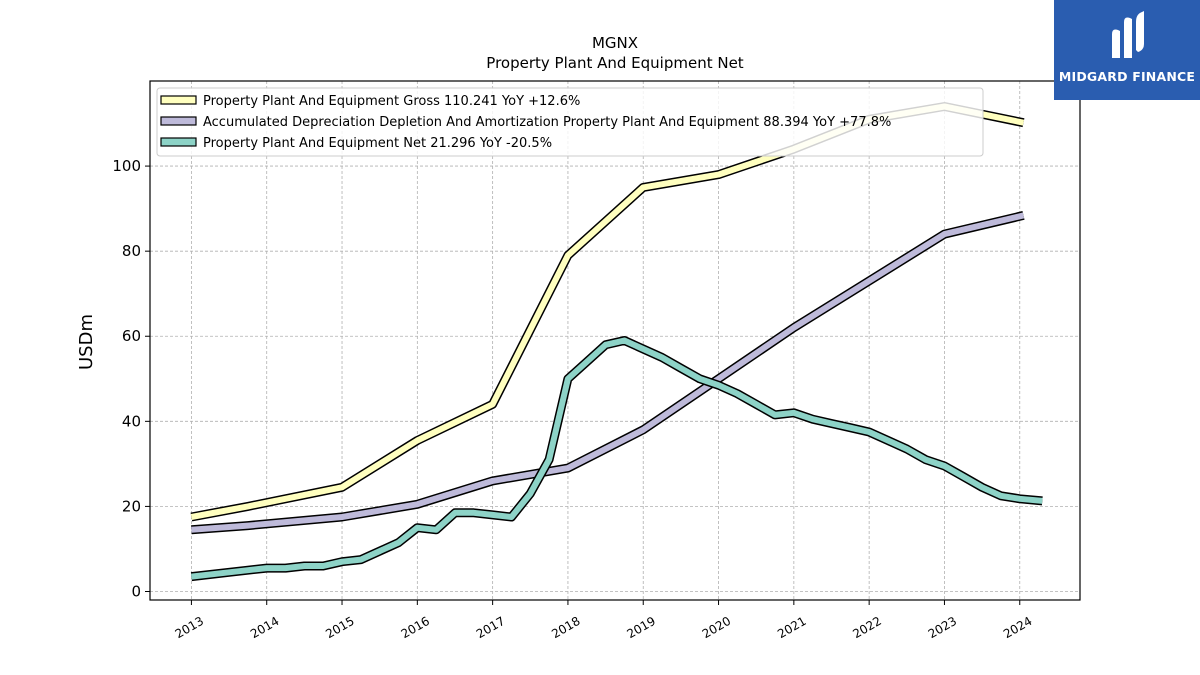 This screenshot has height=675, width=1200. What do you see at coordinates (131, 378) in the screenshot?
I see `y-axis-ticks: 0 20 40 60 80 100` at bounding box center [131, 378].